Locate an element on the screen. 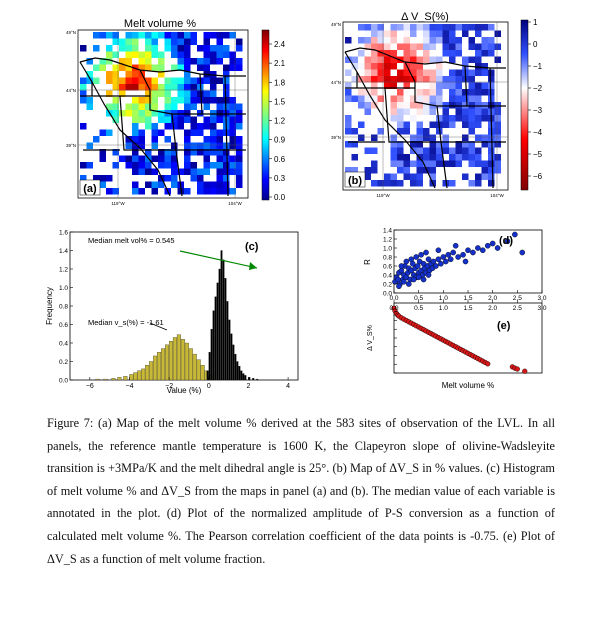 The height and width of the screenshot is (635, 600). panel-d-points is located at coordinates (459, 260).